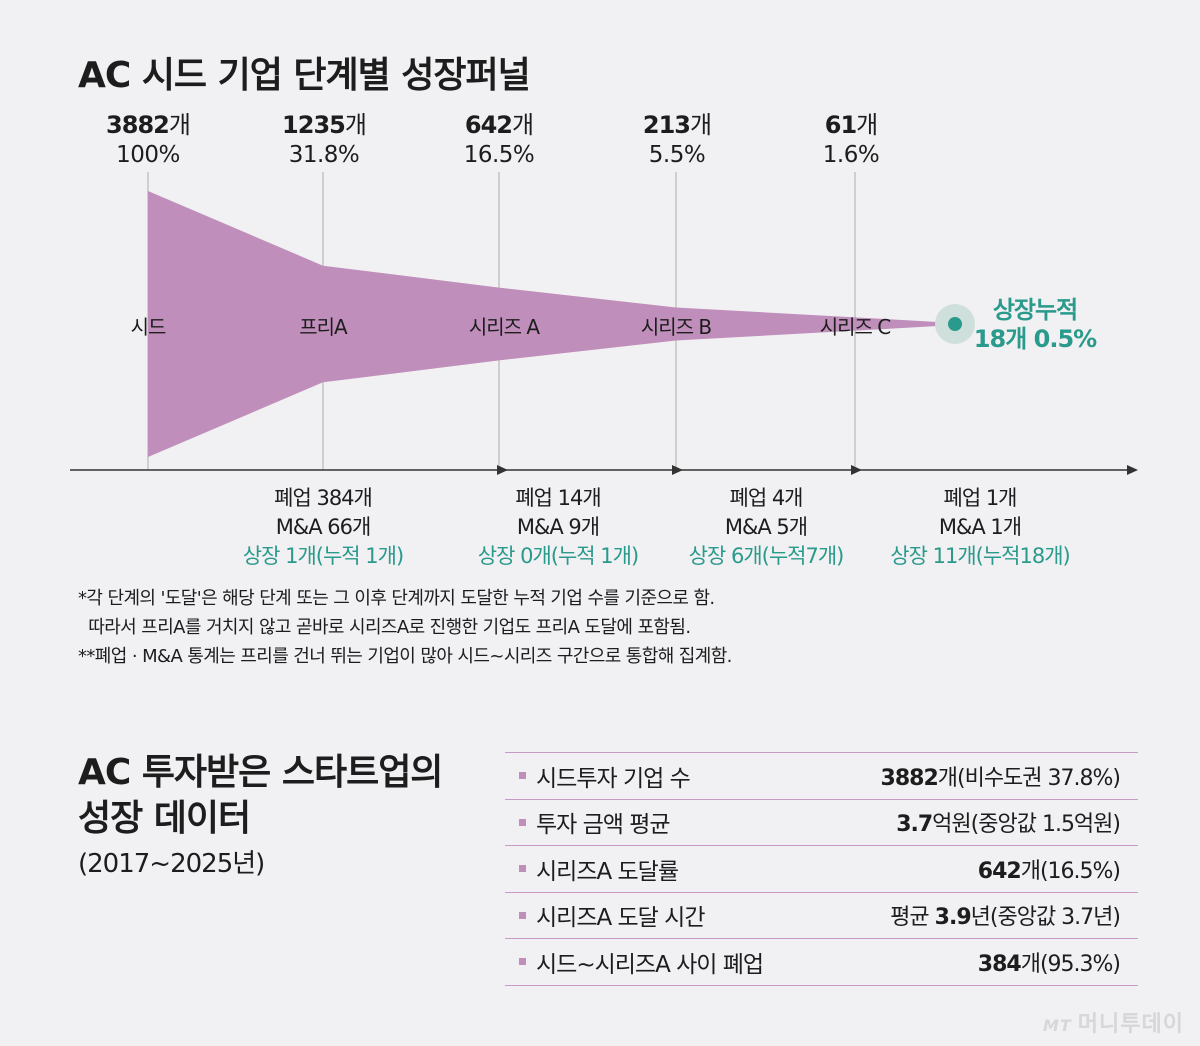 This screenshot has height=1046, width=1200. I want to click on row-value: 384개(95.3%), so click(1049, 962).